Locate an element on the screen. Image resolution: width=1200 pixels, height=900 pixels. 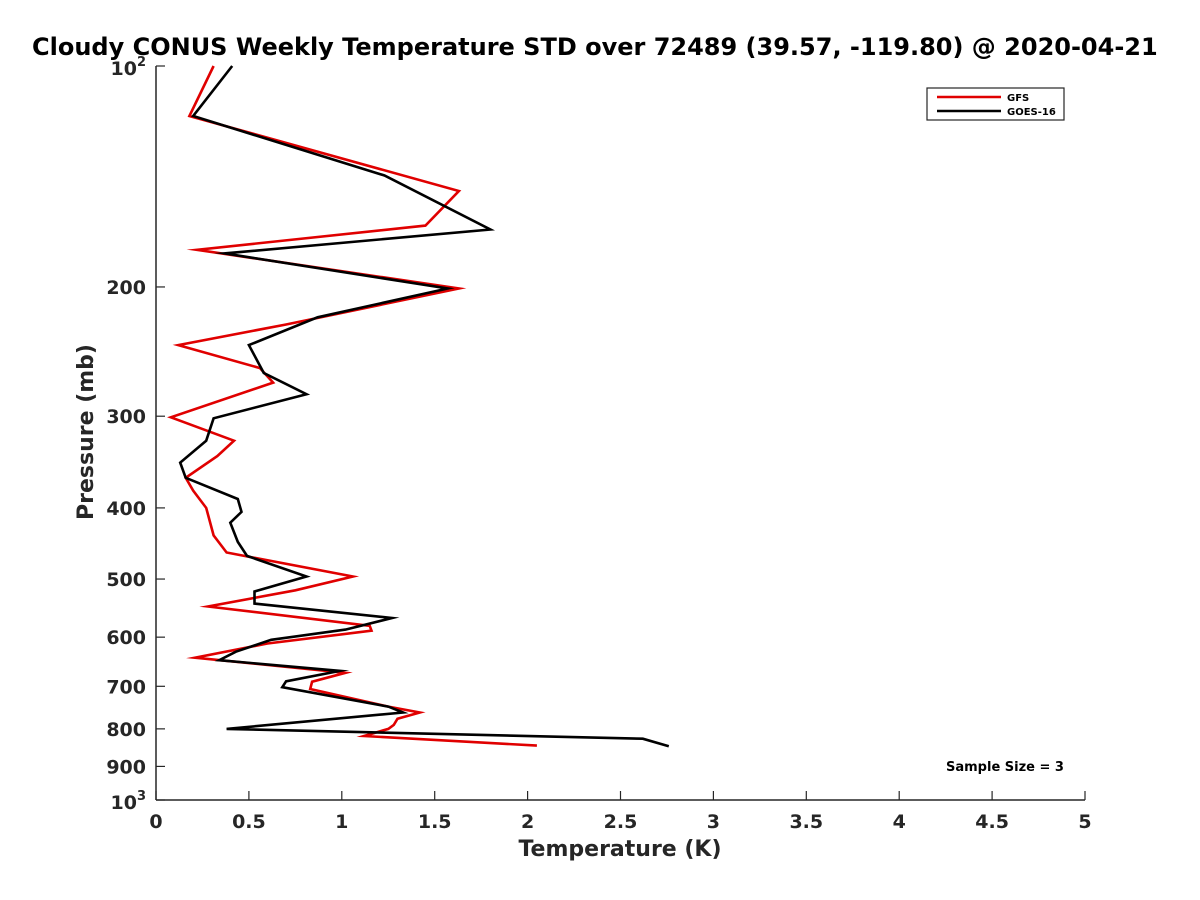
legend-label: GOES-16 is located at coordinates (1031, 112).